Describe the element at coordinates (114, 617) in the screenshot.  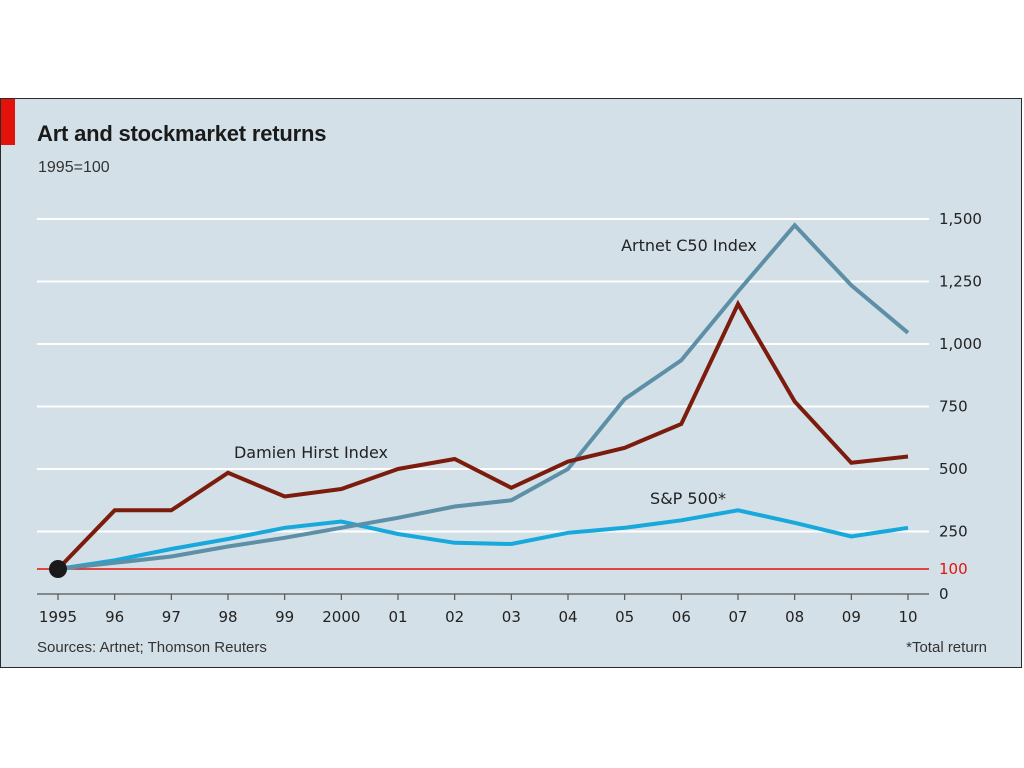
I see `x-tick-label: 96` at that location.